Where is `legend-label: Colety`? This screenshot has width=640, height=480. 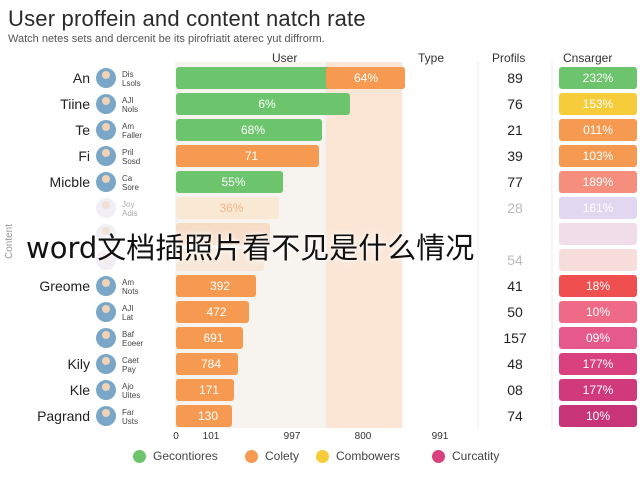 legend-label: Colety is located at coordinates (282, 456).